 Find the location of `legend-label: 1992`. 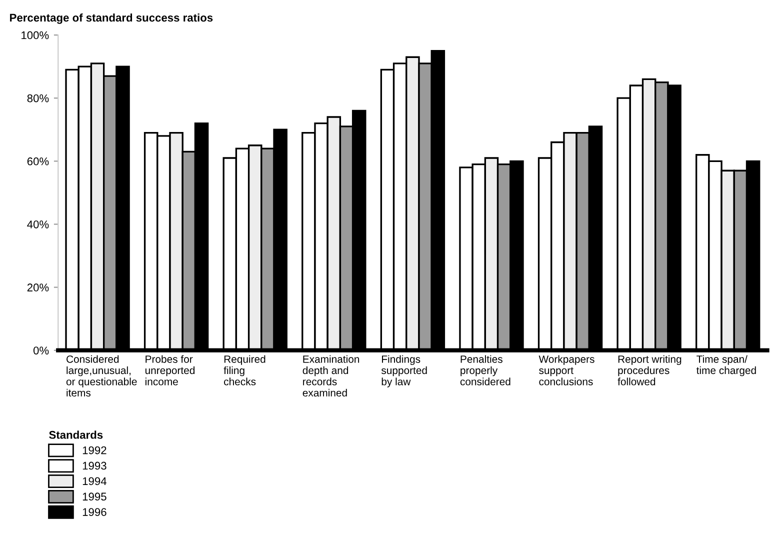

legend-label: 1992 is located at coordinates (94, 450).